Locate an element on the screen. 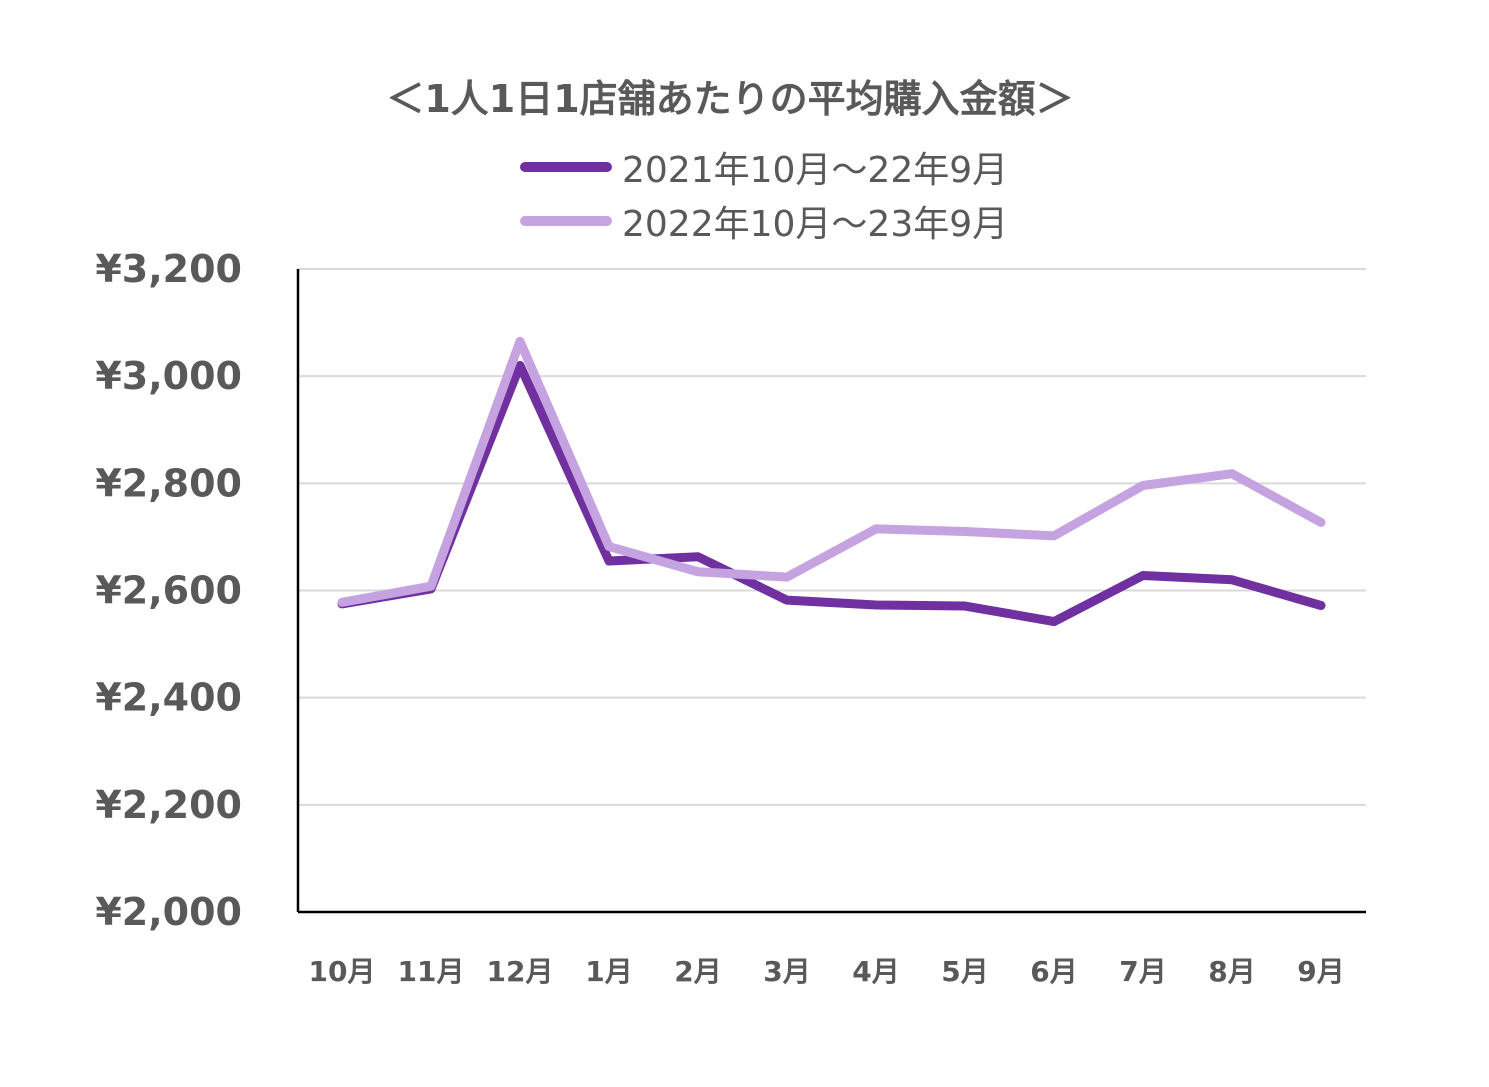 This screenshot has width=1489, height=1087. x-tick-label: 10月 is located at coordinates (342, 971).